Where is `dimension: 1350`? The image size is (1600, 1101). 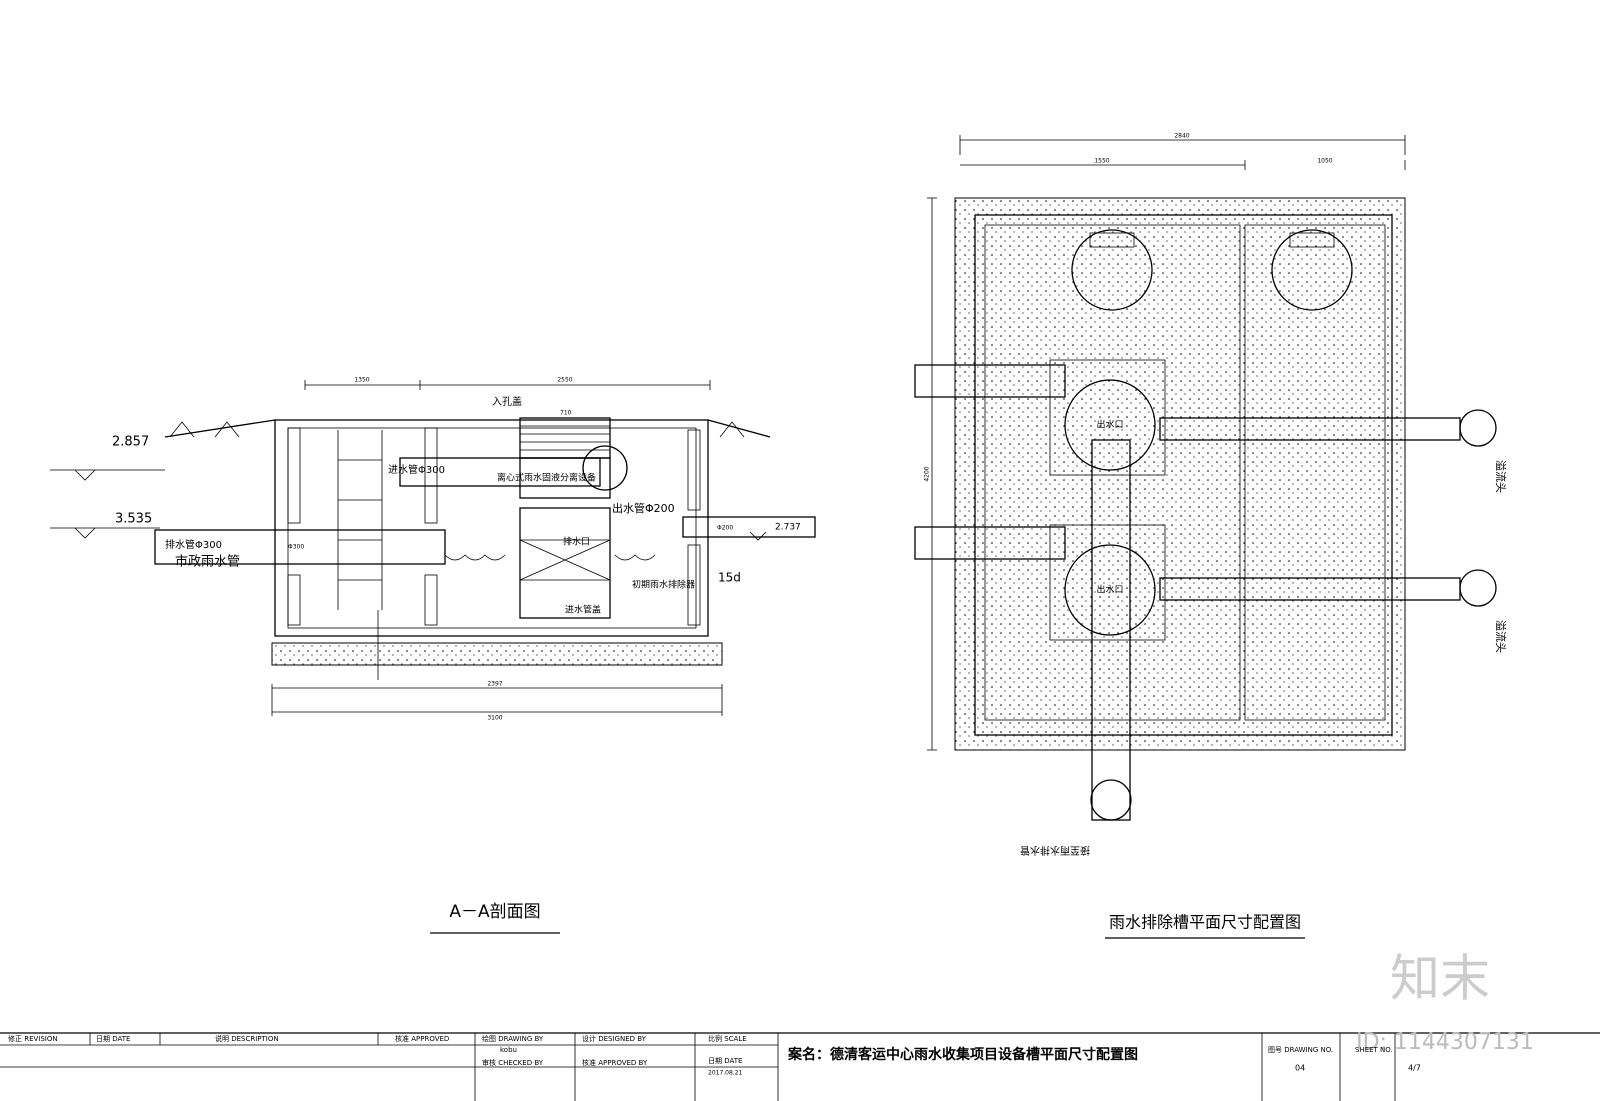 dimension: 1350 is located at coordinates (361, 380).